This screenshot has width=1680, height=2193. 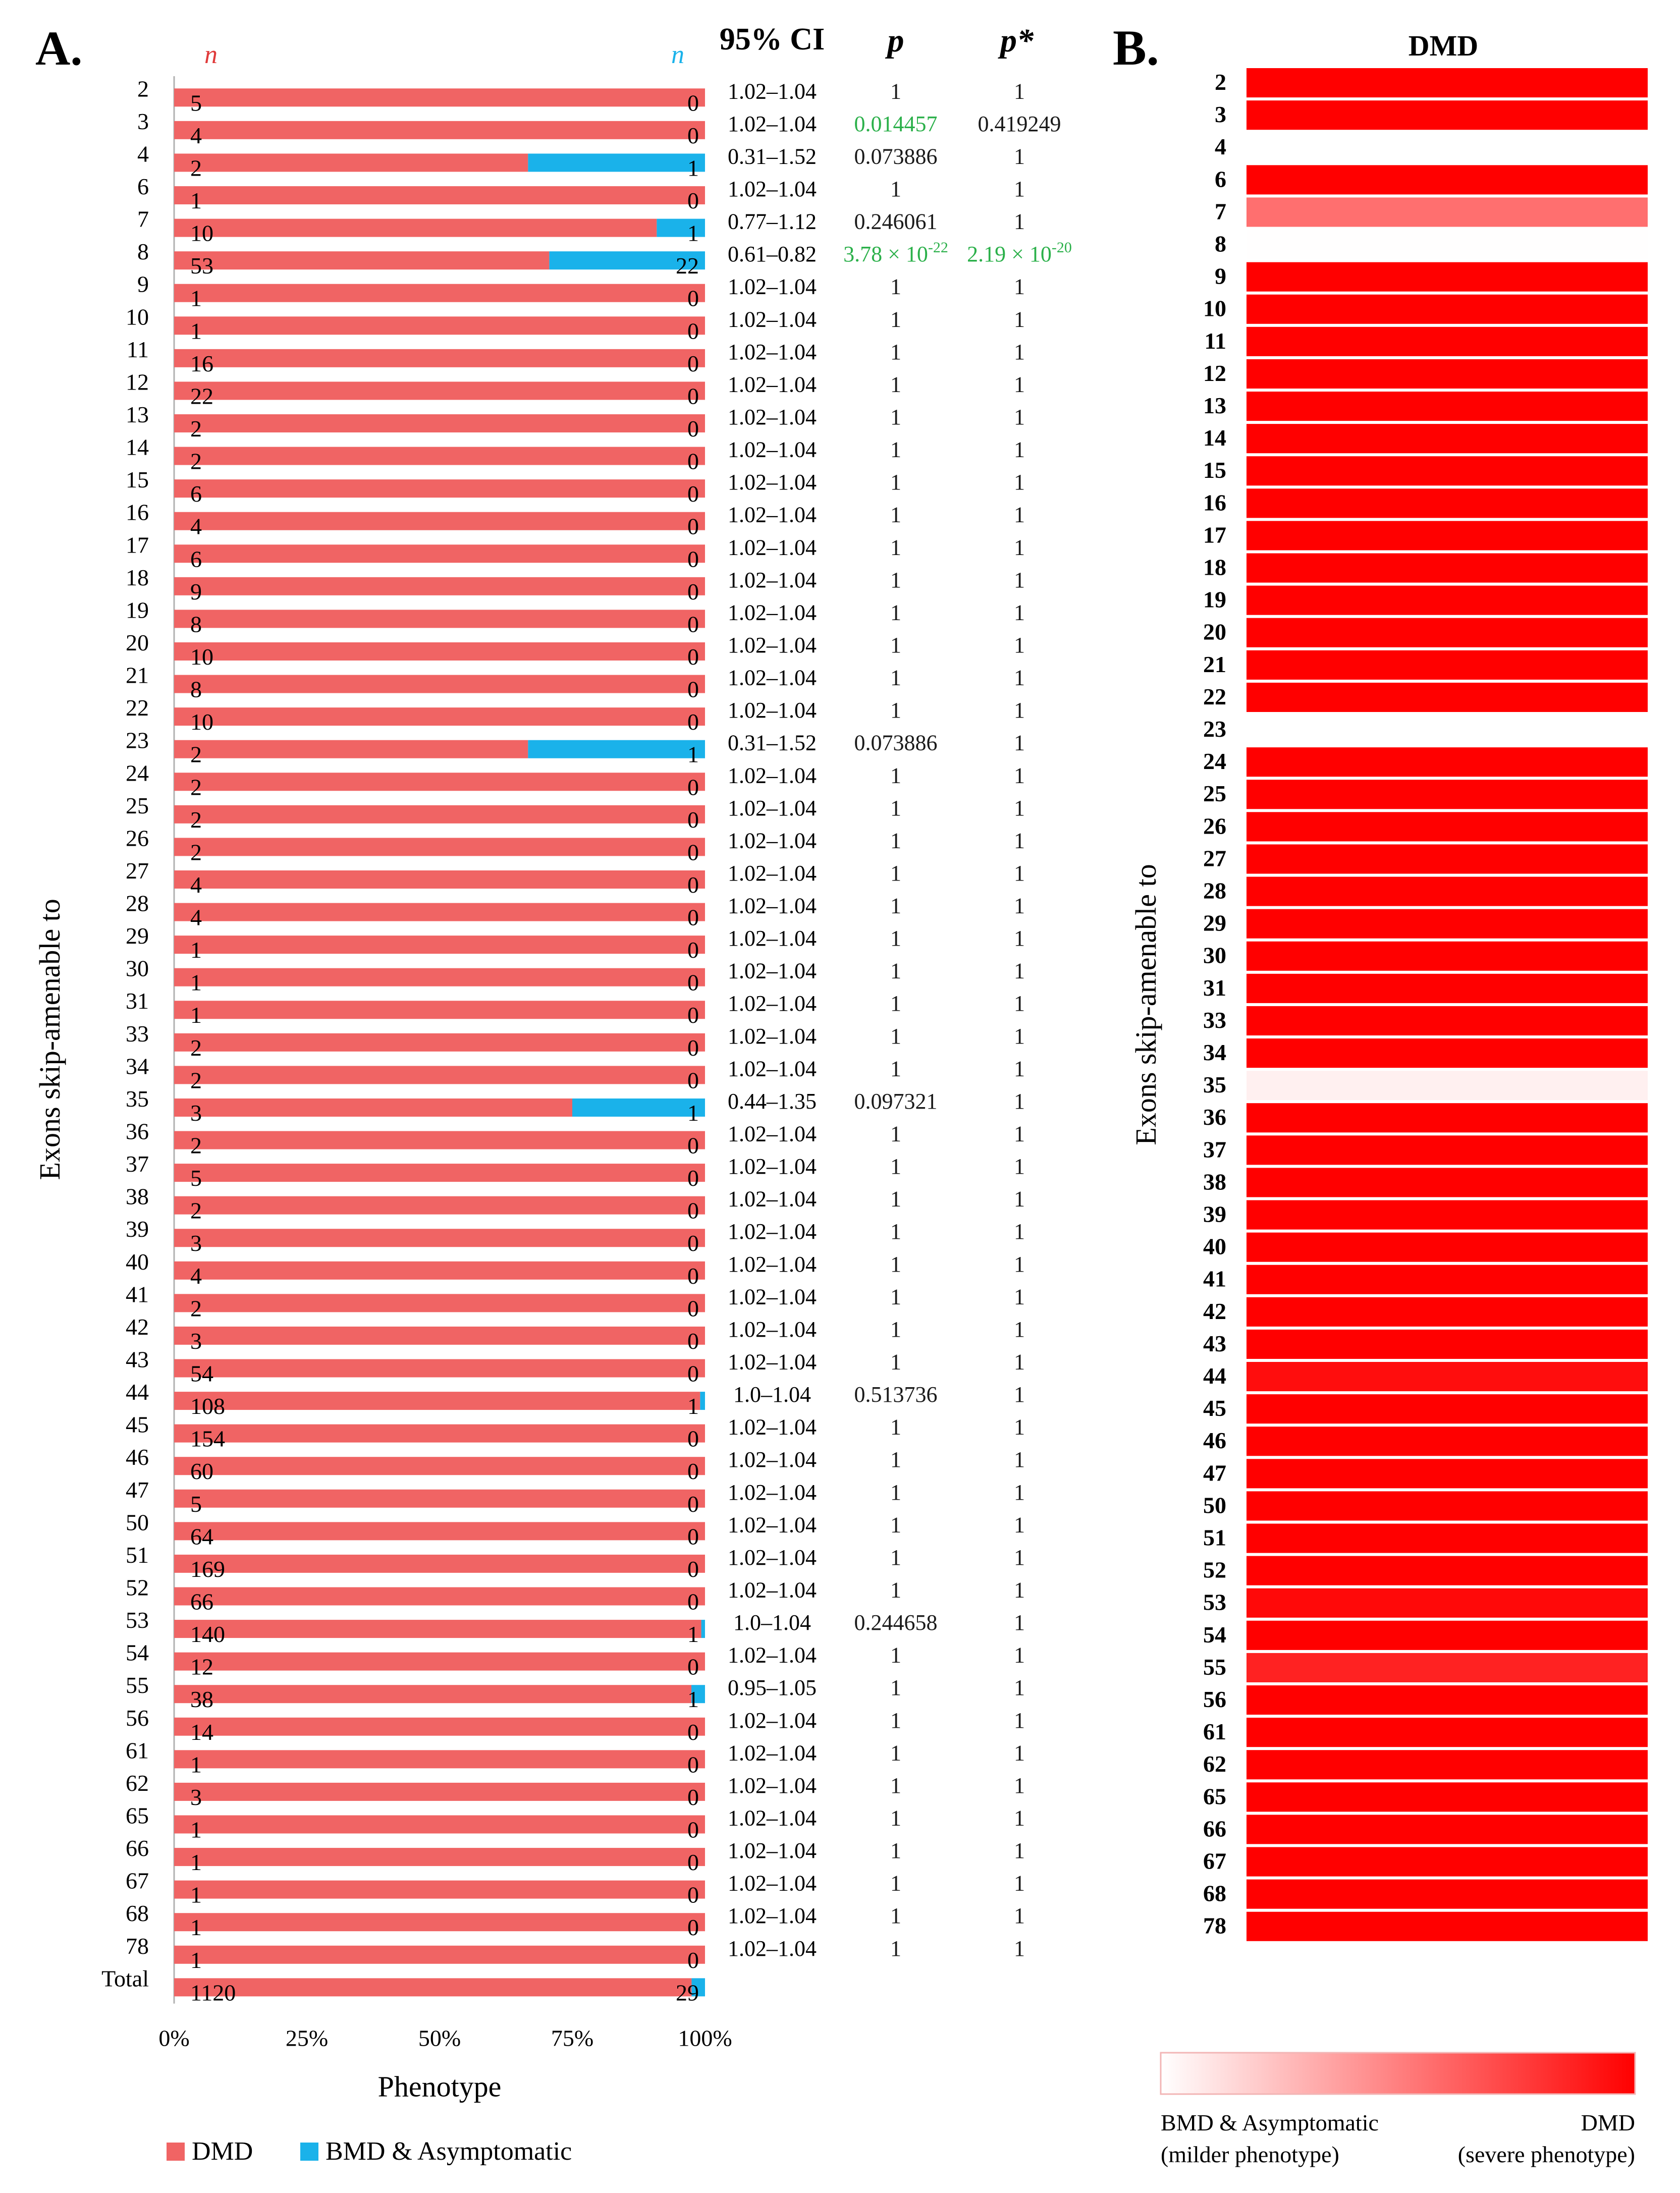 What do you see at coordinates (138, 1197) in the screenshot?
I see `exon-tick-label: 38` at bounding box center [138, 1197].